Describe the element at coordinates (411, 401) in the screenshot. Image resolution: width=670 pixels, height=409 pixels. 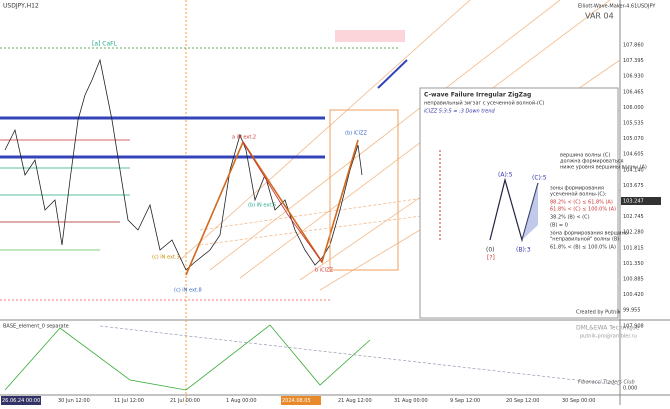
I see `time-label: 31 Aug 00:00` at that location.